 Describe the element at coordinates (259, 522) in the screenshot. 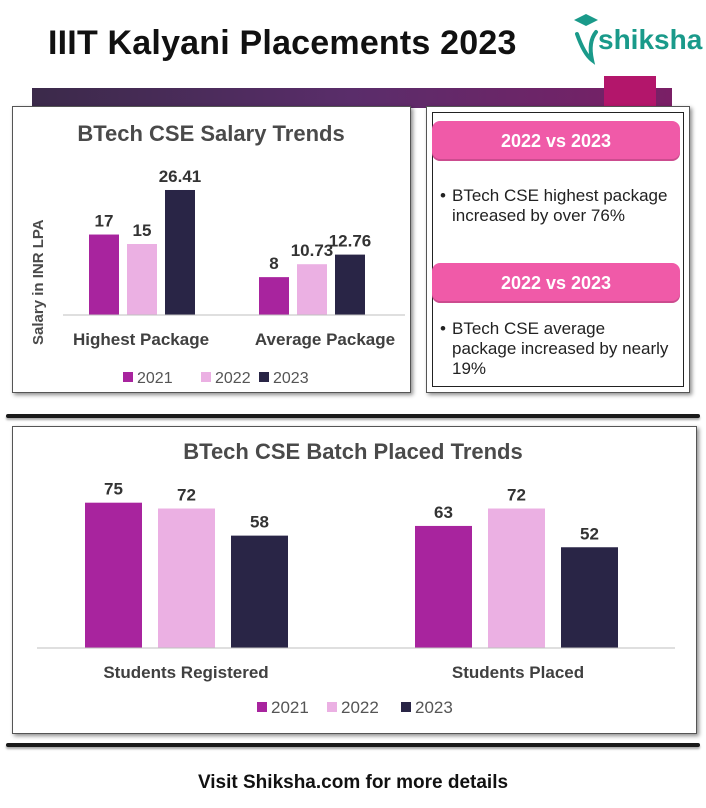

I see `data-label: 58` at that location.